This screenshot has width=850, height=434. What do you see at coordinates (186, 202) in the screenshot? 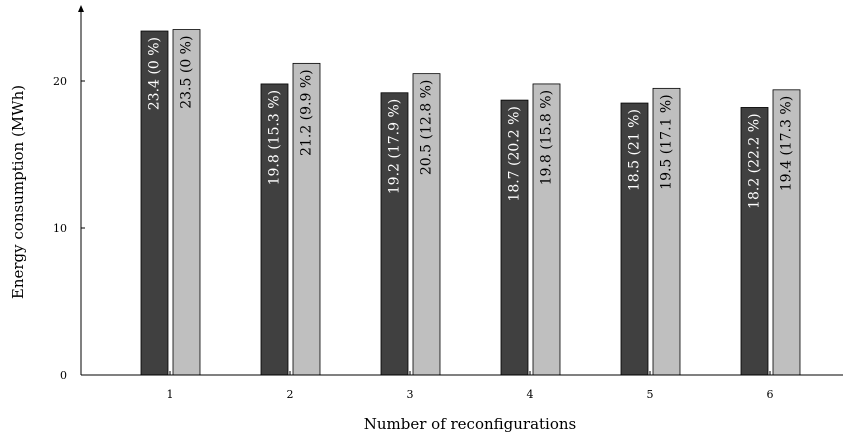
I see `bar-series2-cat1` at bounding box center [186, 202].